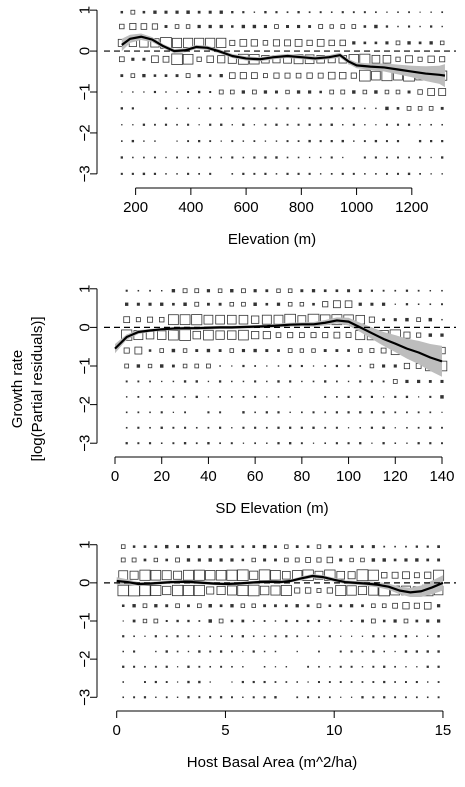  What do you see at coordinates (348, 476) in the screenshot?
I see `x-tick-label: 100` at bounding box center [348, 476].